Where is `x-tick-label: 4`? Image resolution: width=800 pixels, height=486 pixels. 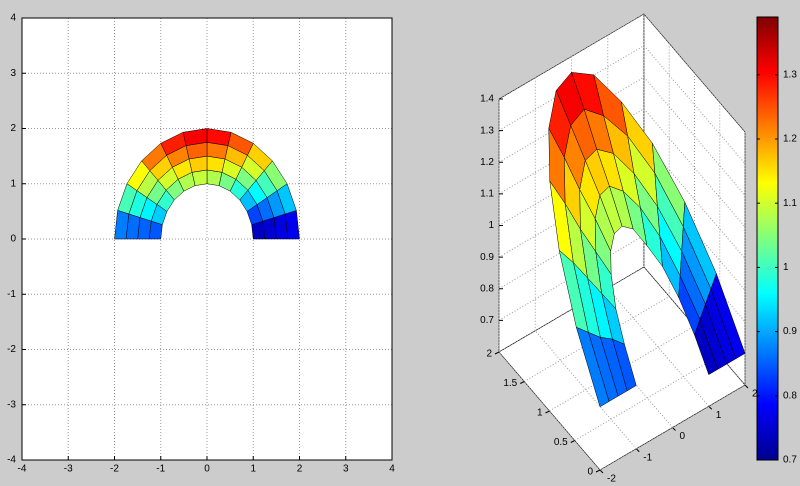 x-tick-label: 4 is located at coordinates (392, 469).